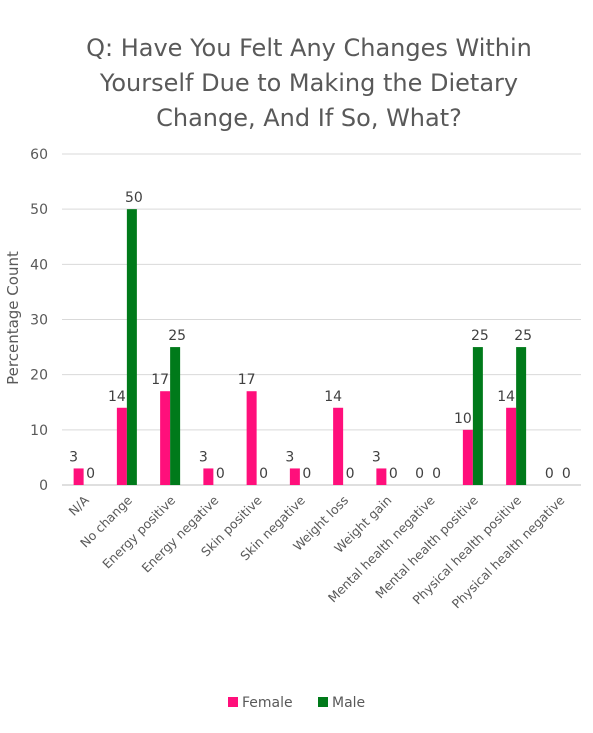 This screenshot has height=733, width=593. Describe the element at coordinates (39, 431) in the screenshot. I see `y-tick-label: 10` at that location.